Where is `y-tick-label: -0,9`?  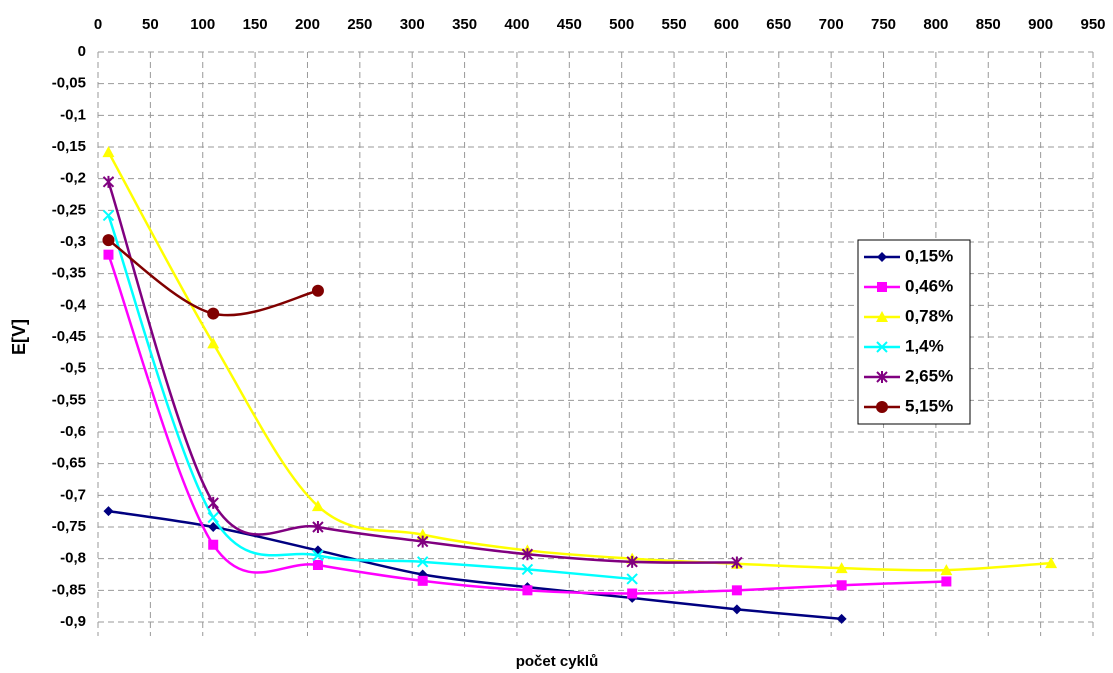
y-tick-label: -0,9 is located at coordinates (73, 621).